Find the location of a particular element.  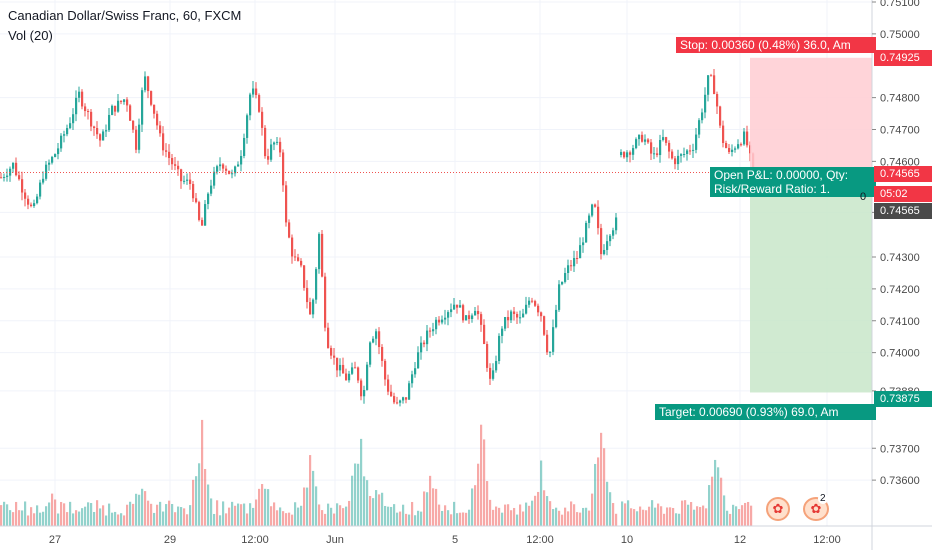

time-tick-label: 12:00 is located at coordinates (255, 540).